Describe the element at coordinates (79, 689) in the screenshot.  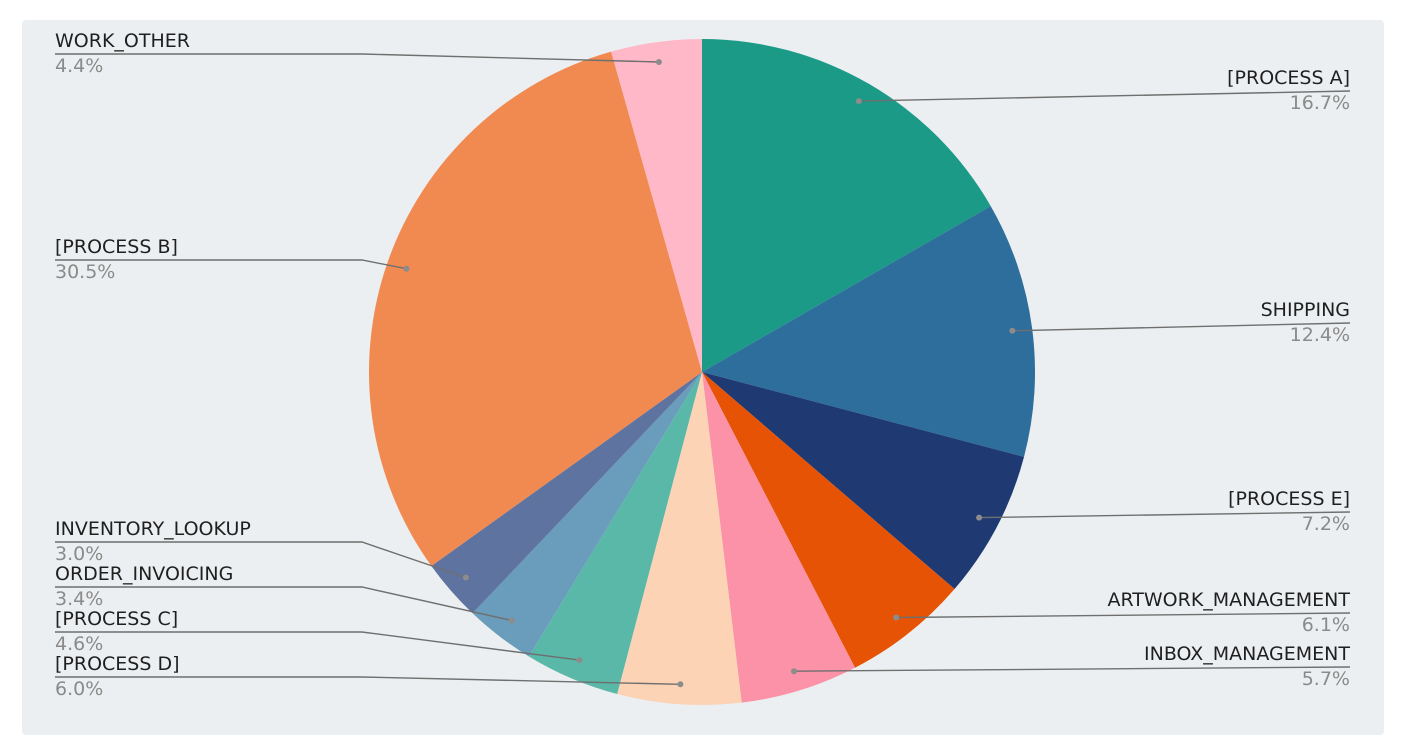
I see `slice-percent-process-d: 6.0%` at that location.